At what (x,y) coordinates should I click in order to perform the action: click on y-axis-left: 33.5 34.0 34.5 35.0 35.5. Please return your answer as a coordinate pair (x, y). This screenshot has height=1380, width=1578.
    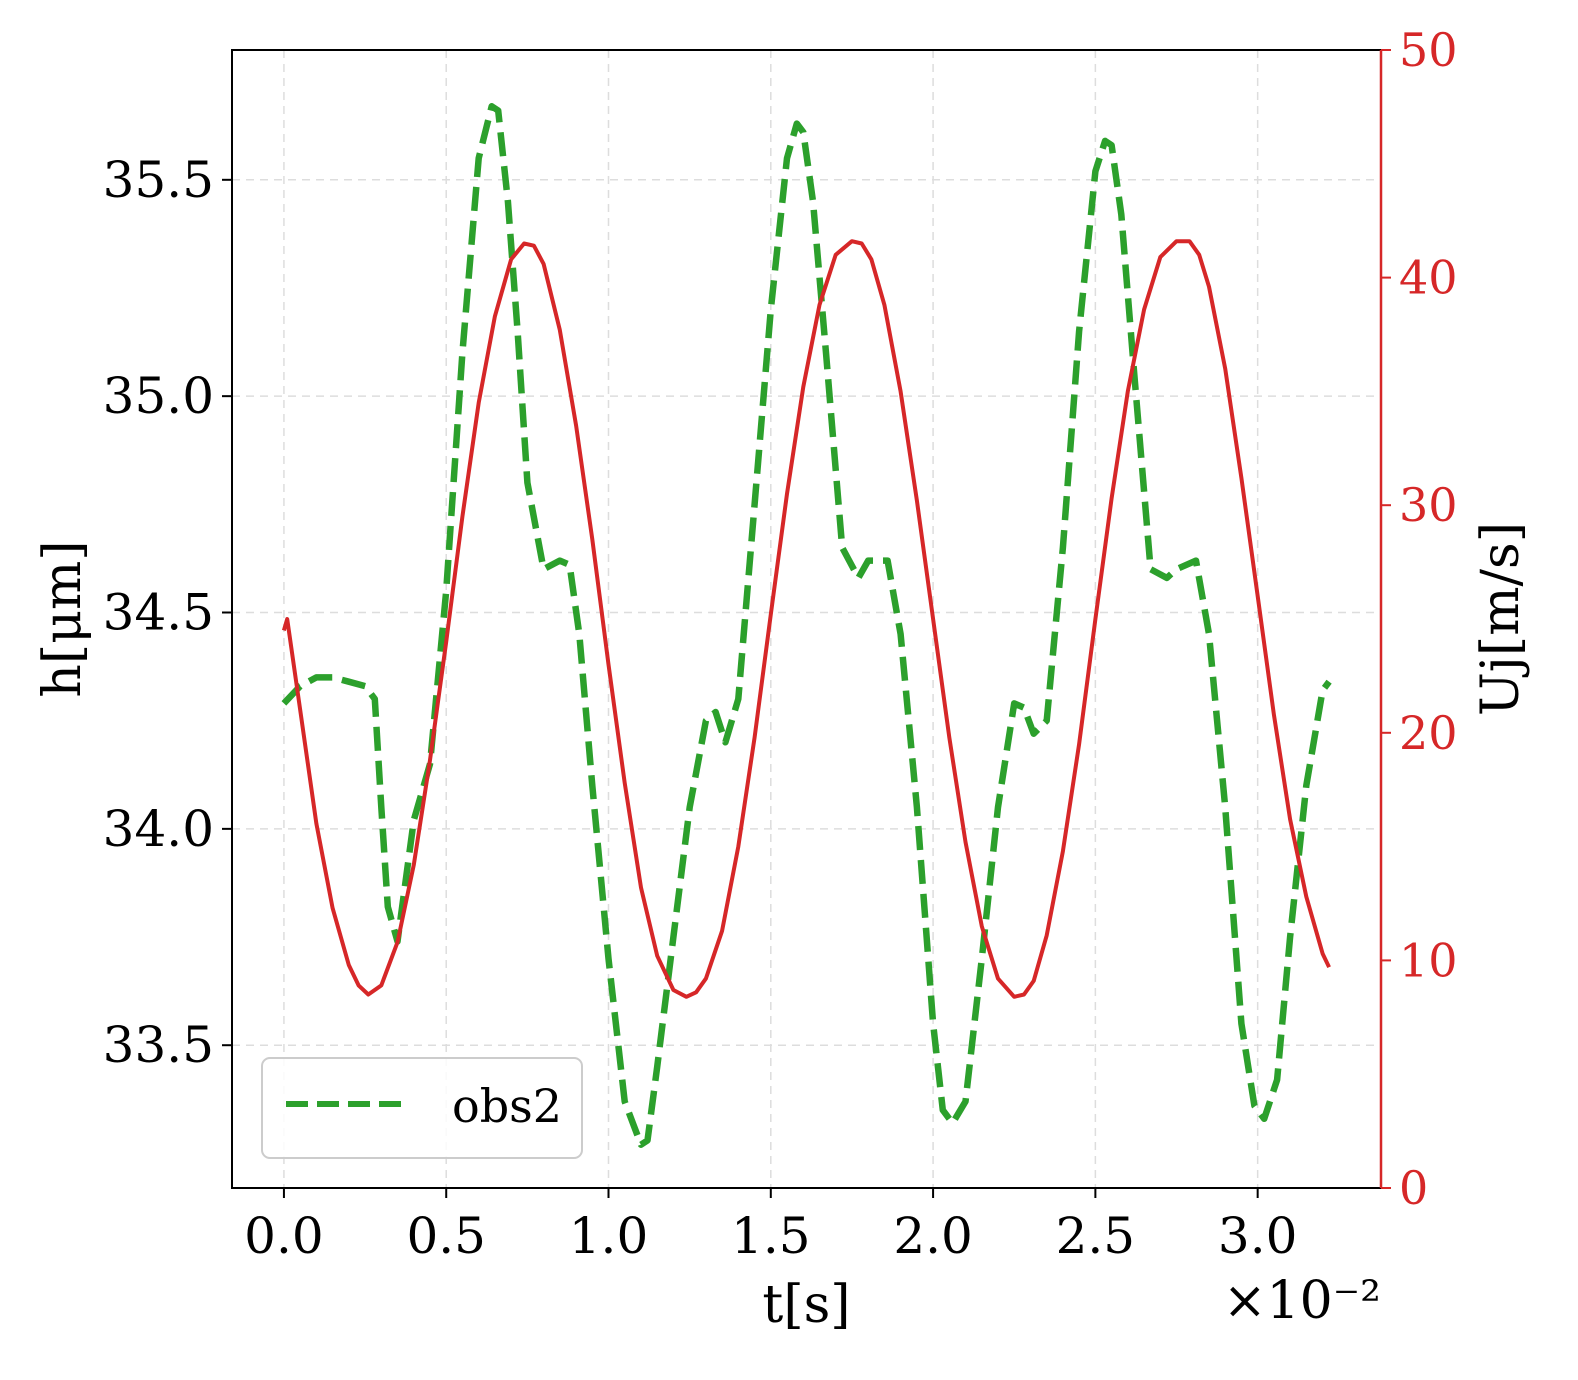
    Looking at the image, I should click on (167, 612).